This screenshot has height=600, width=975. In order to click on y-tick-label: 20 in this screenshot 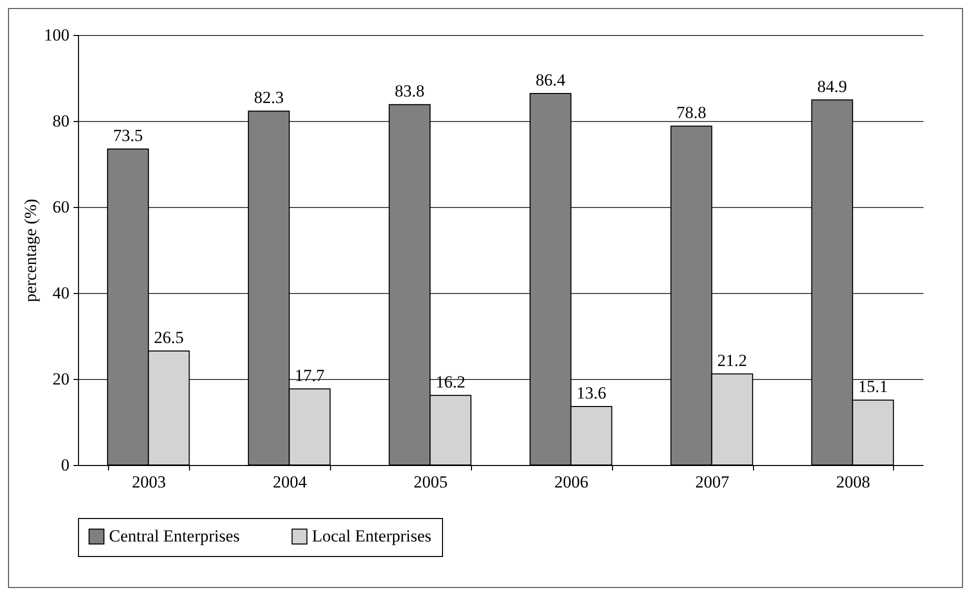, I will do `click(61, 379)`.